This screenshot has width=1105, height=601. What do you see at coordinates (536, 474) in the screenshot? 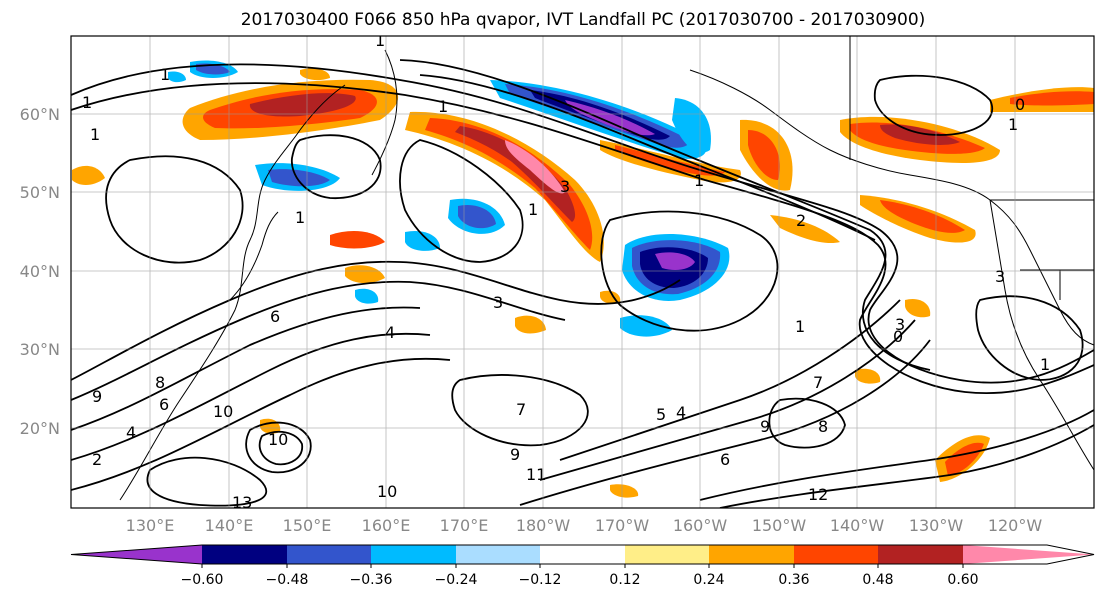
I see `contour-label: 11` at bounding box center [536, 474].